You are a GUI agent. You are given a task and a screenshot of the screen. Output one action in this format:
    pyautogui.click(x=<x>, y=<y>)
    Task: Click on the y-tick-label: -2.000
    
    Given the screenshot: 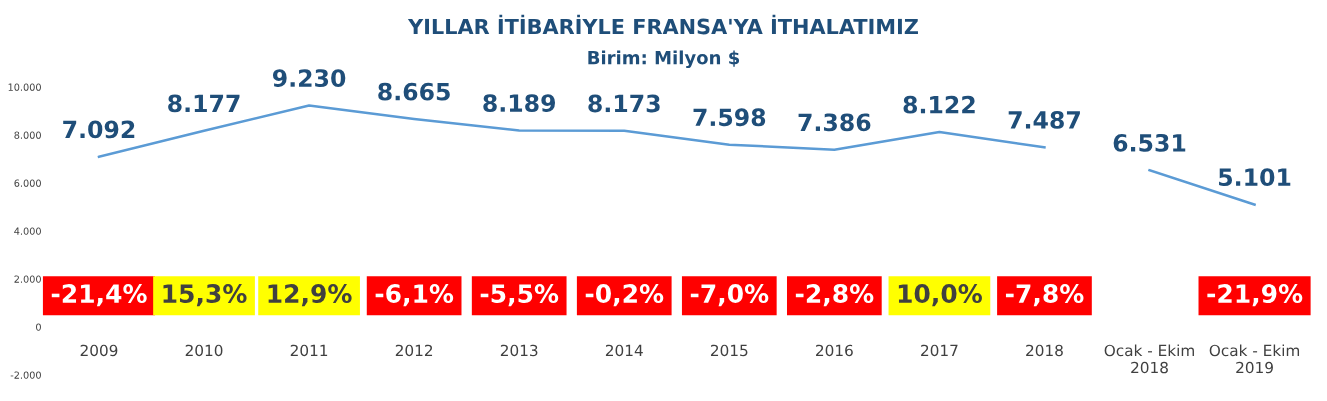 What is the action you would take?
    pyautogui.click(x=25, y=375)
    